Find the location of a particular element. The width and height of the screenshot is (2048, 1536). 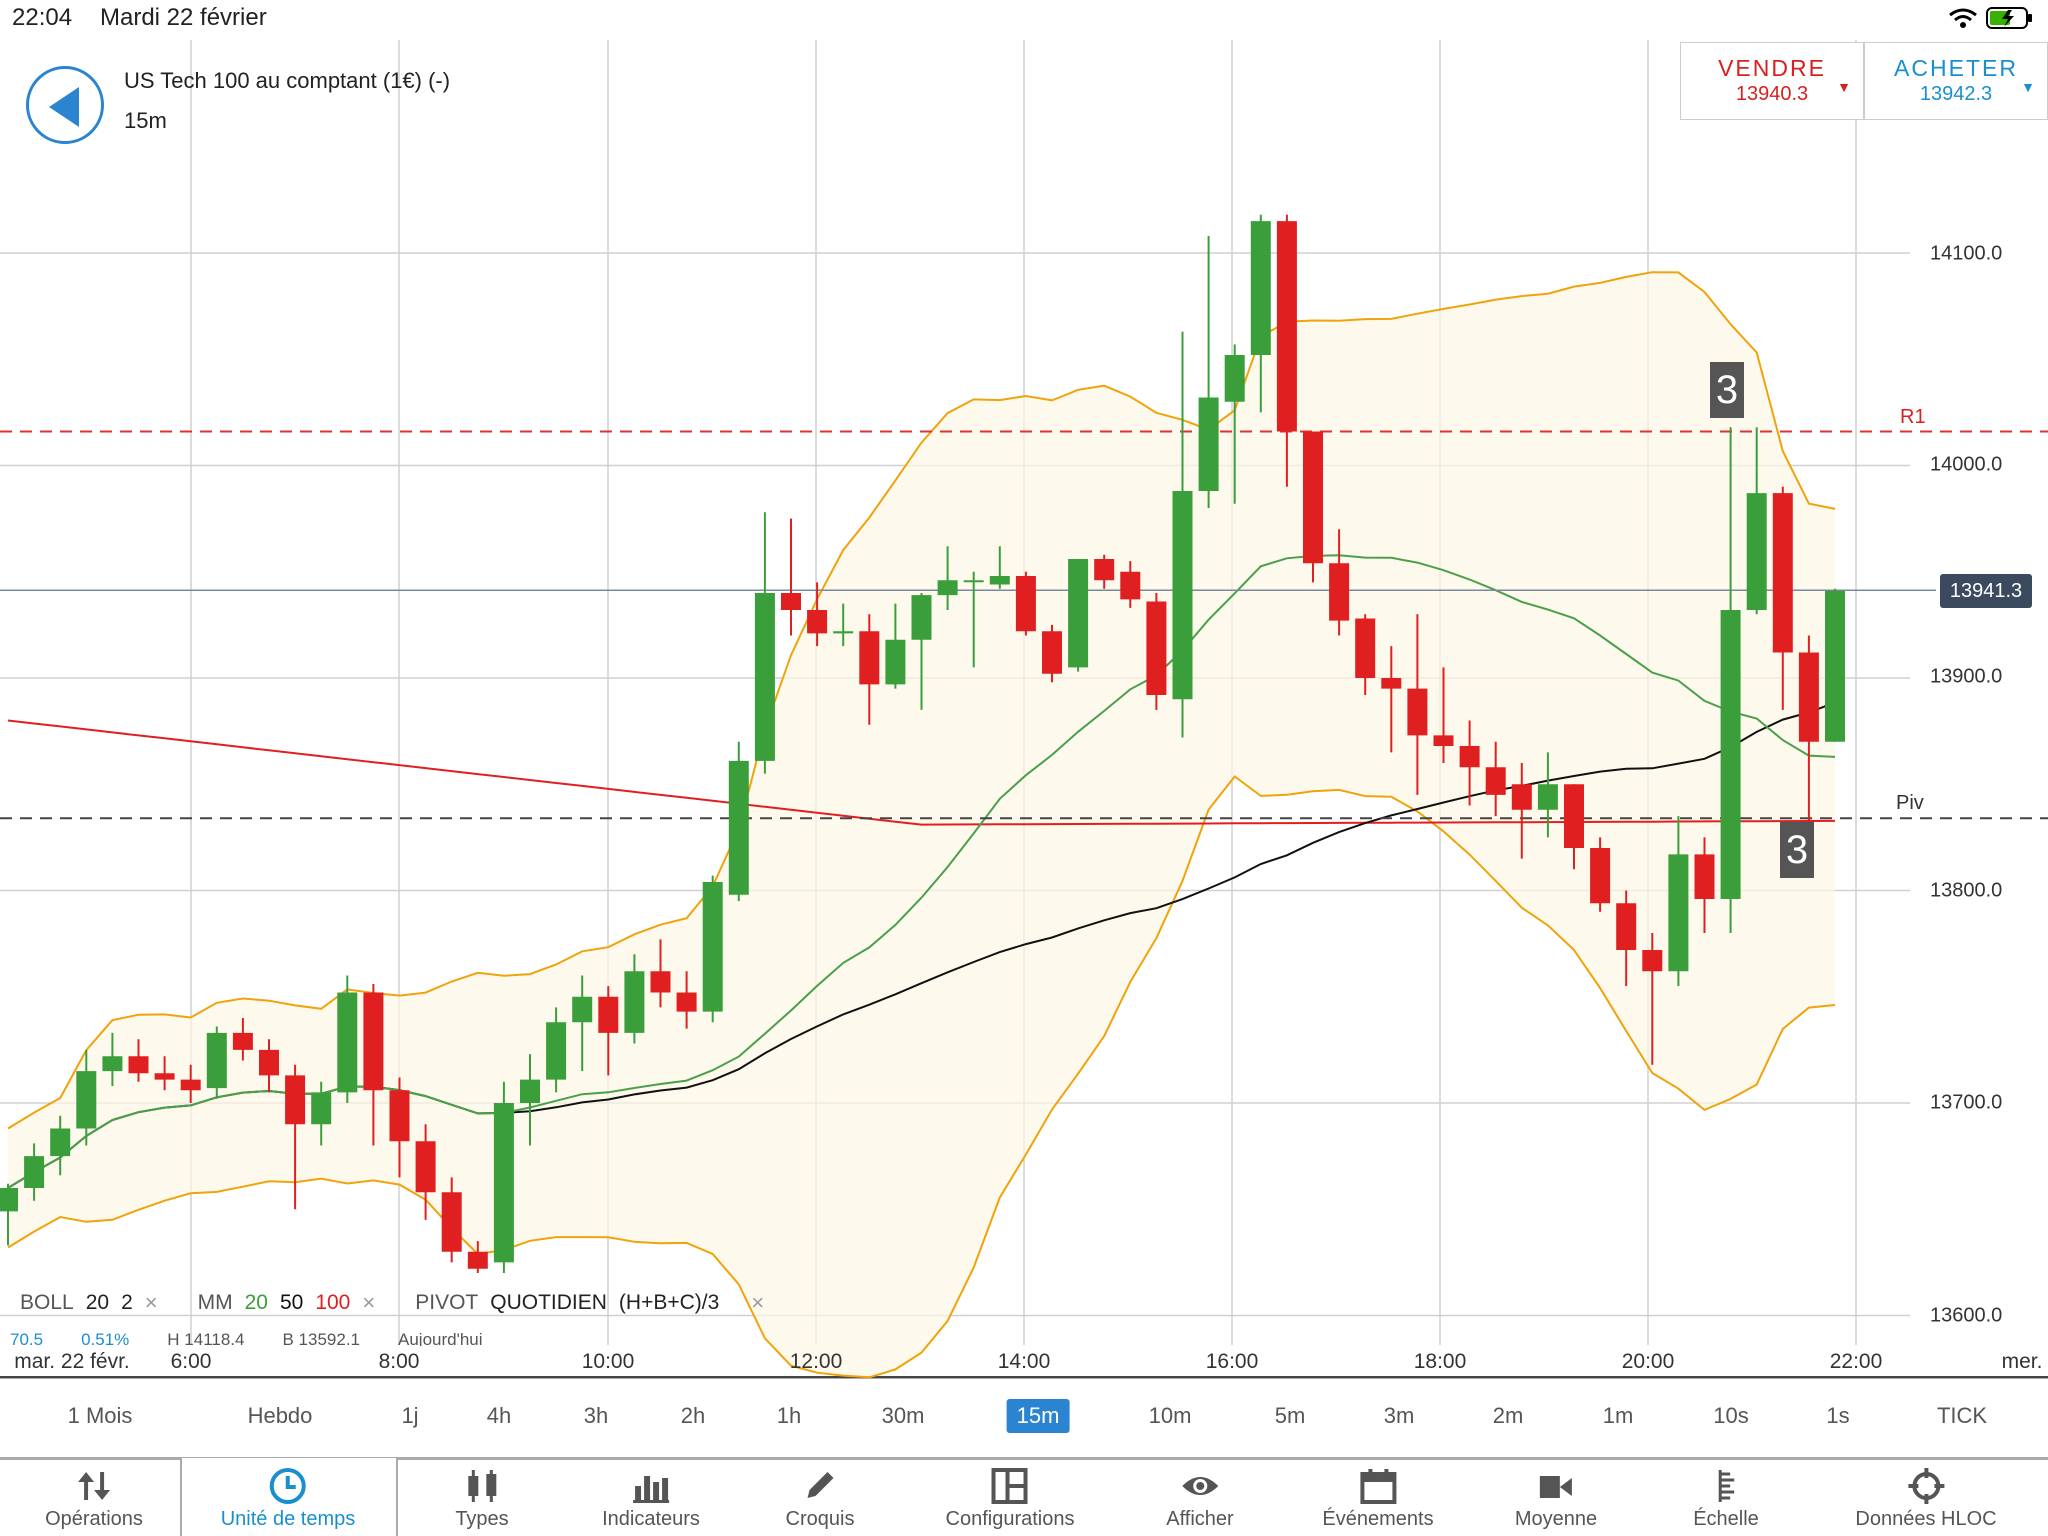

tf-4h: 4h is located at coordinates (499, 1415).